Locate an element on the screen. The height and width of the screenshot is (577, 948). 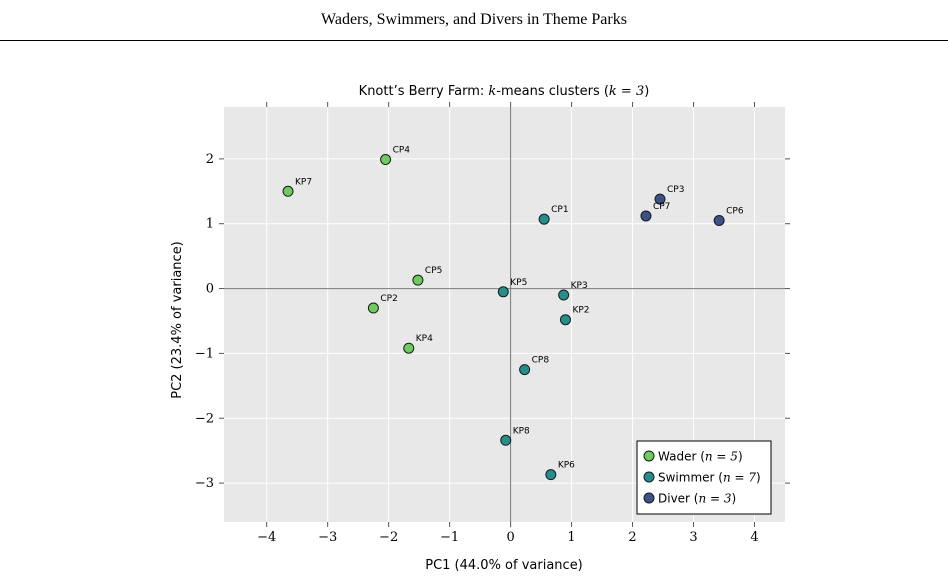
legend-marker-diver is located at coordinates (649, 498).